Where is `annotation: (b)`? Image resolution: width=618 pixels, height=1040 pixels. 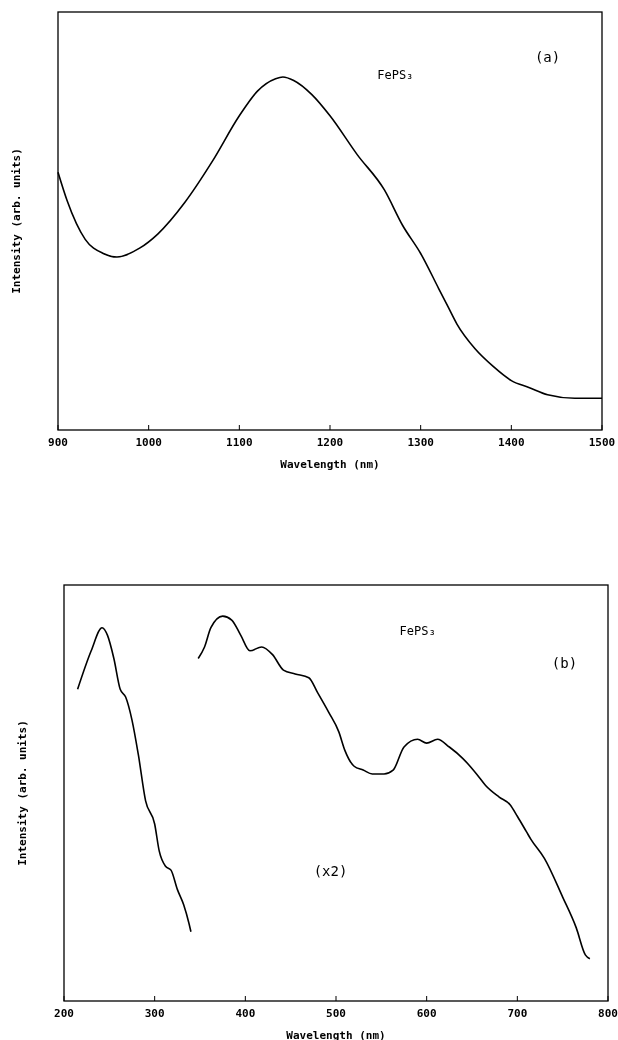 annotation: (b) is located at coordinates (564, 663).